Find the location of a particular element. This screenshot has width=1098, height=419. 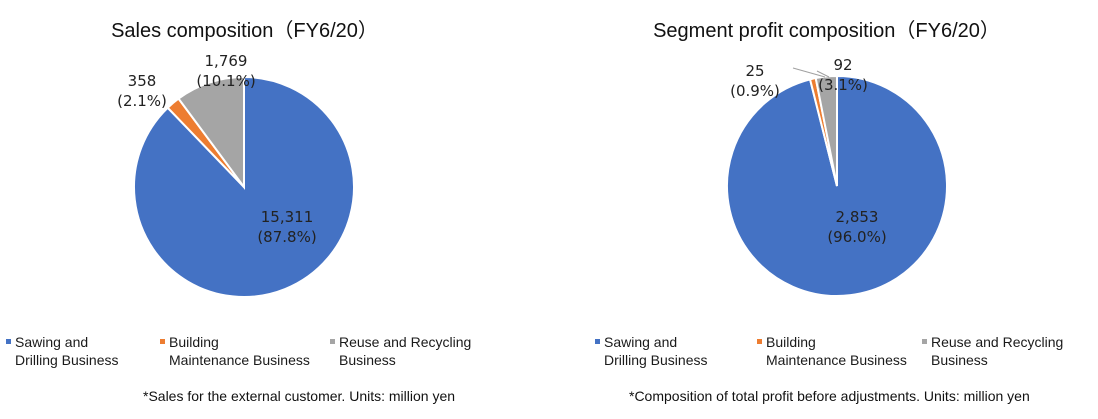

data-label-percent-2: (0.9%) is located at coordinates (755, 91).